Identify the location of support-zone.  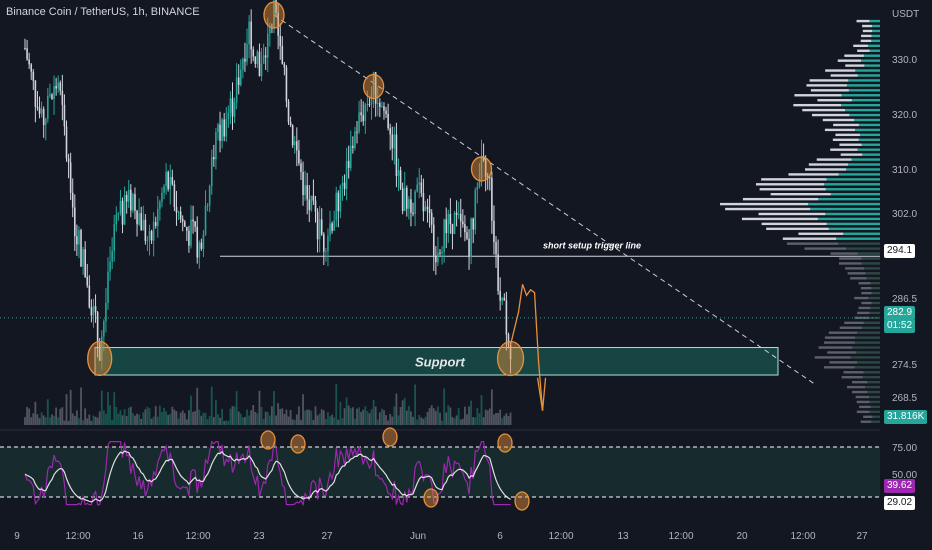
(436, 361).